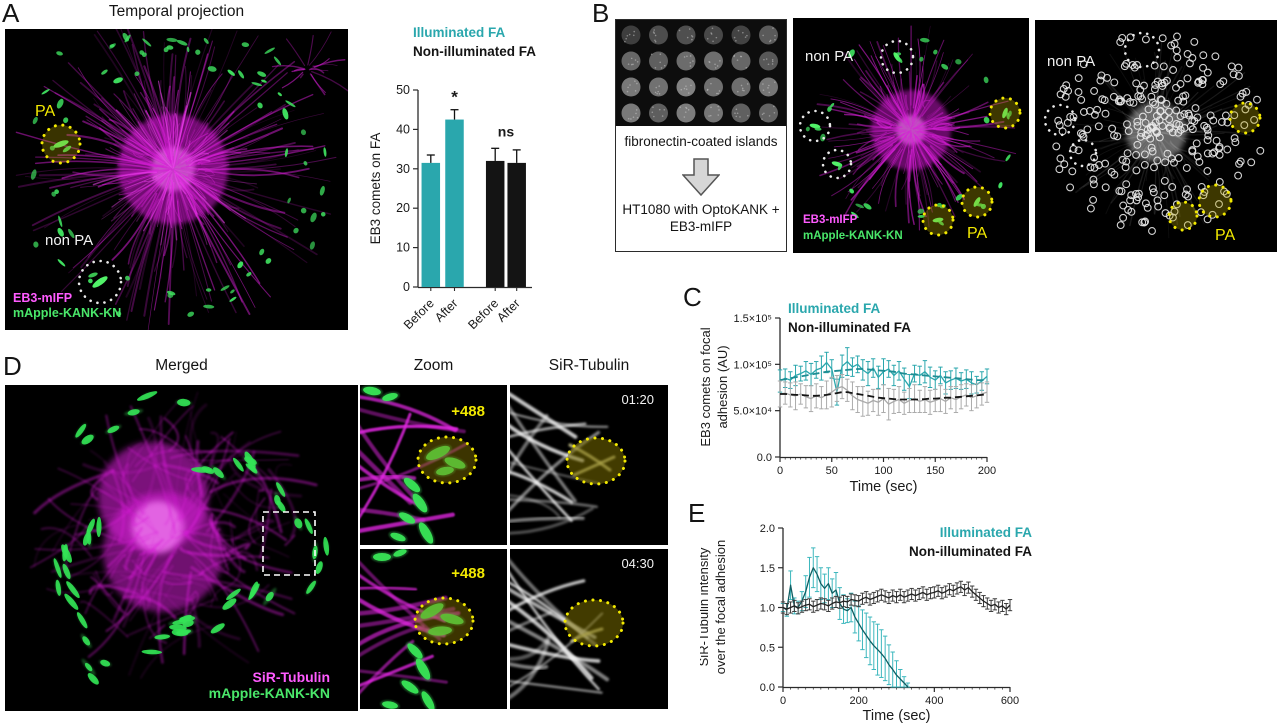 This screenshot has height=728, width=1280. Describe the element at coordinates (767, 609) in the screenshot. I see `svg-text: 1.0` at that location.